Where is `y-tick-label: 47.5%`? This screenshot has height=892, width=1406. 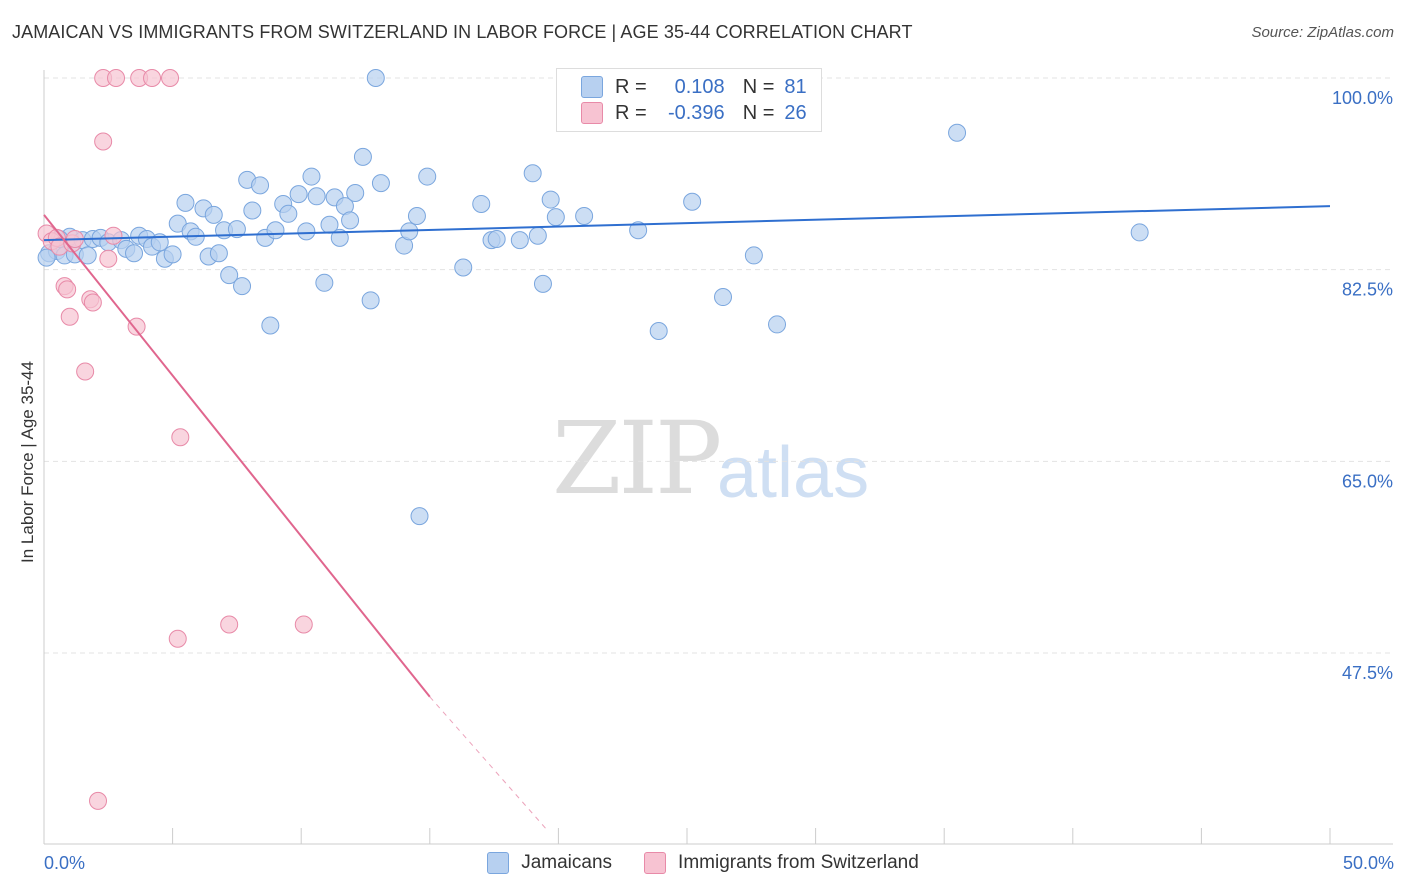
y-tick-label: 47.5% is located at coordinates (1367, 673).